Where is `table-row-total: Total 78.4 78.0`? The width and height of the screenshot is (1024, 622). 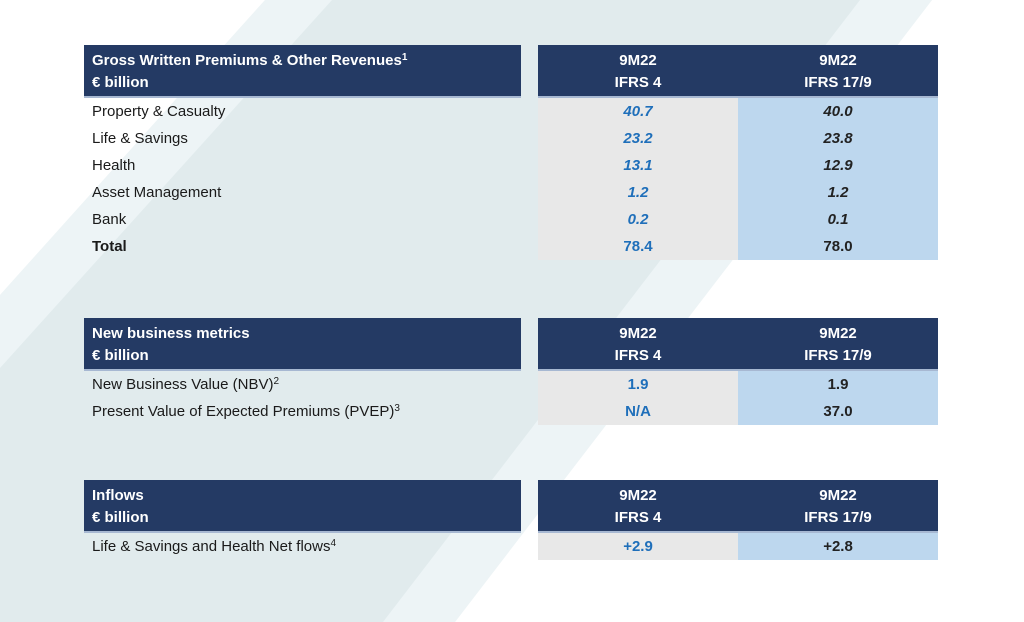
table-row-total: Total 78.4 78.0 is located at coordinates (511, 246).